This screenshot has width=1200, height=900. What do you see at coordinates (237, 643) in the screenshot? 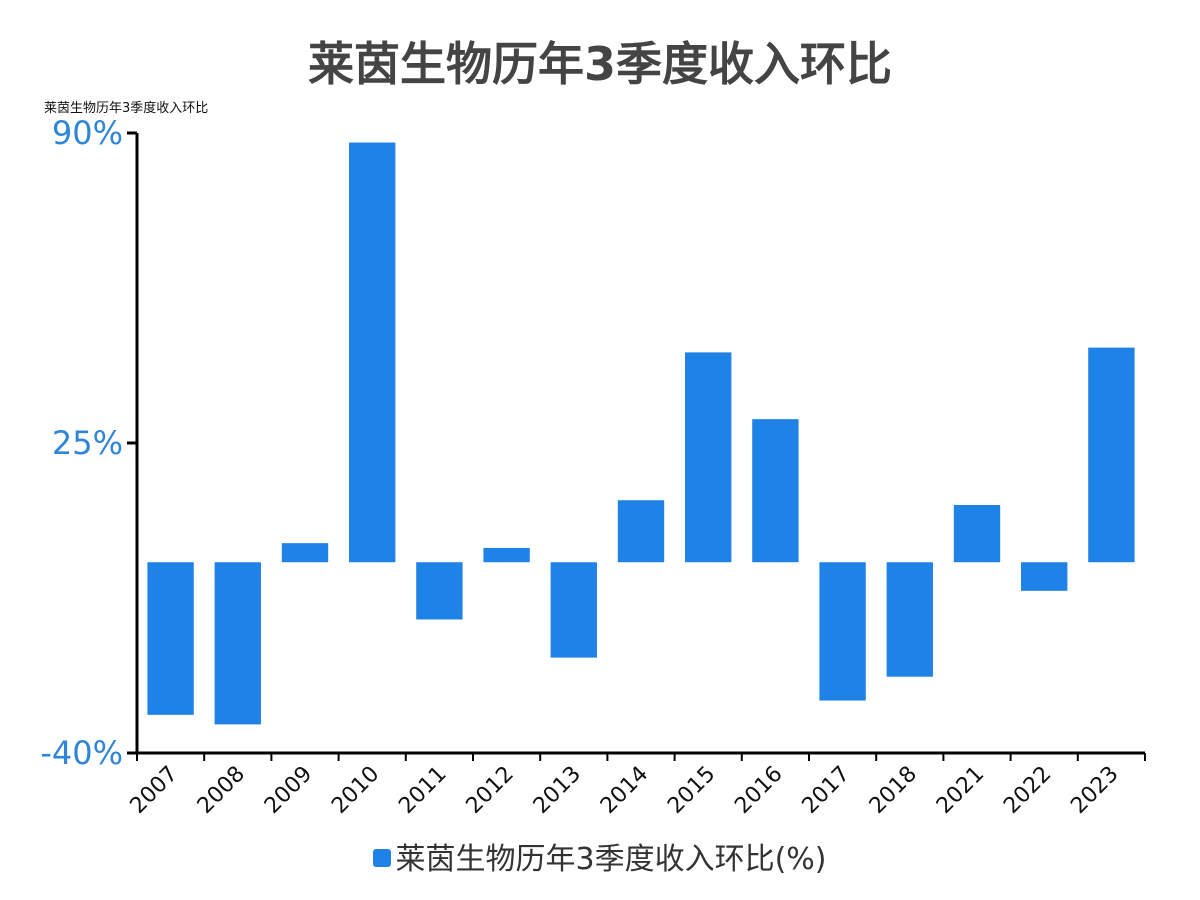
I see `bar-2008` at bounding box center [237, 643].